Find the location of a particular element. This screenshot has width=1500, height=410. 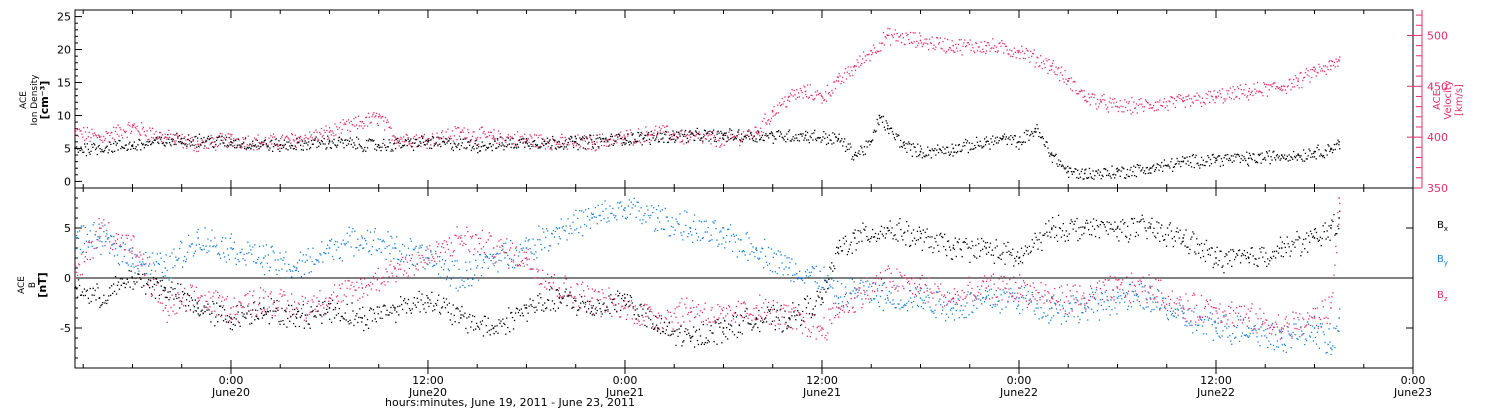

density-tick-label: 25 is located at coordinates (64, 17).